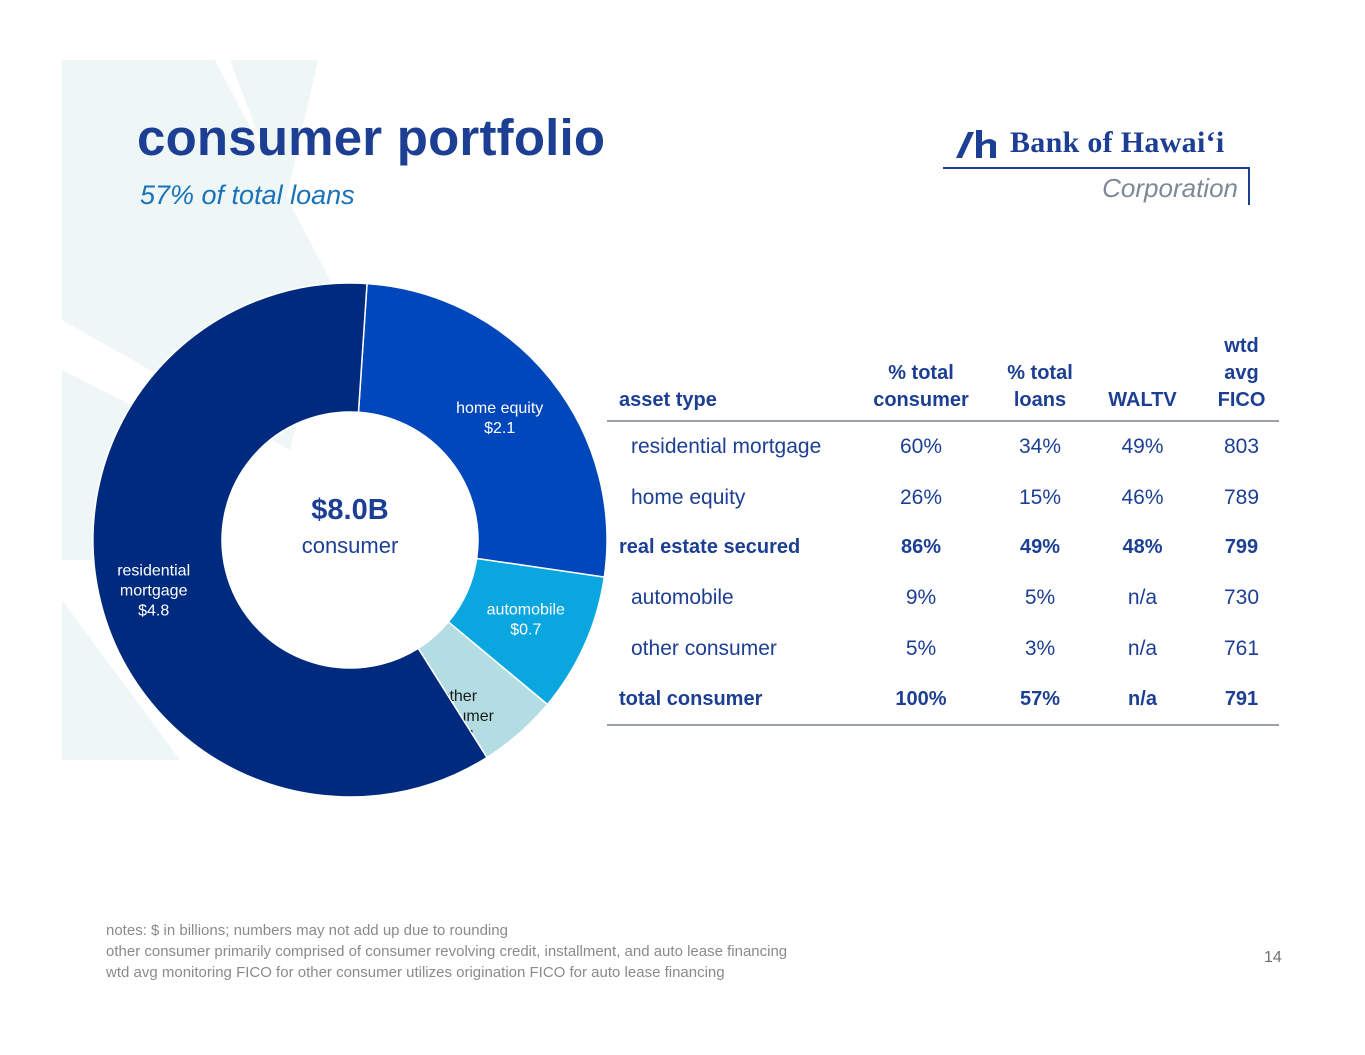 This screenshot has height=1055, width=1365. What do you see at coordinates (921, 377) in the screenshot?
I see `header-pct-total-consumer: % total consumer` at bounding box center [921, 377].